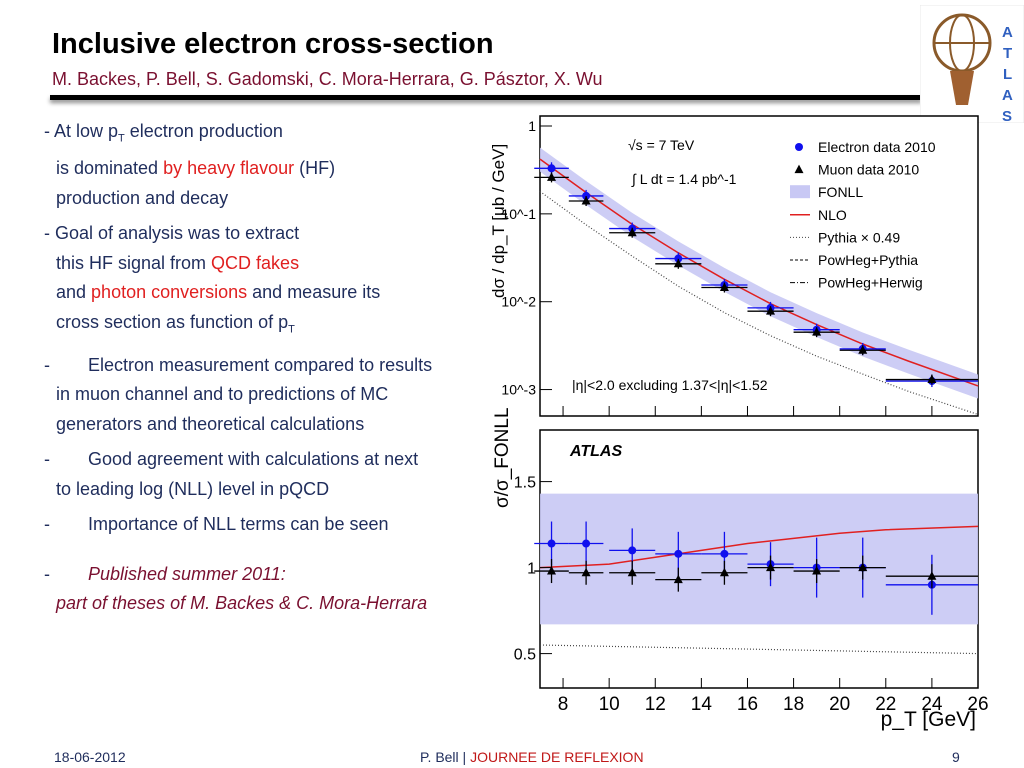 This screenshot has height=768, width=1024. What do you see at coordinates (595, 451) in the screenshot?
I see `atlas-label: ATLAS` at bounding box center [595, 451].